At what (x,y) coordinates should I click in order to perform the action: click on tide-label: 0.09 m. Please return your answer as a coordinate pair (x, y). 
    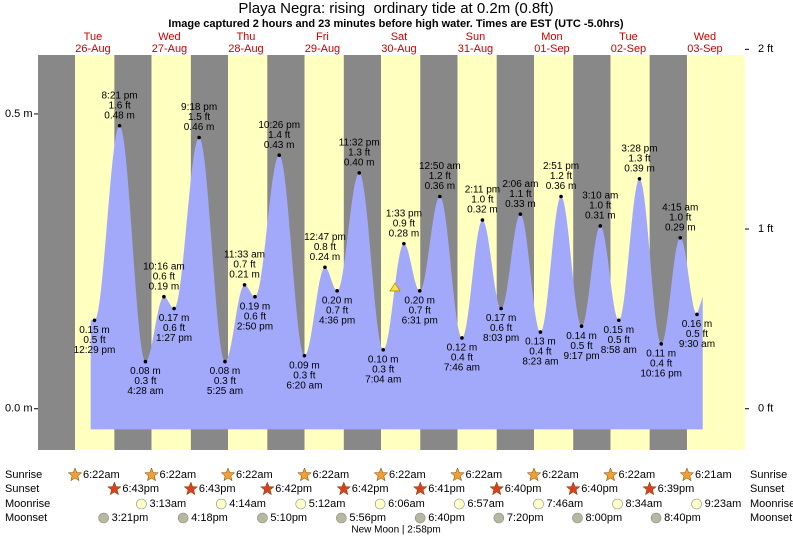
    Looking at the image, I should click on (304, 365).